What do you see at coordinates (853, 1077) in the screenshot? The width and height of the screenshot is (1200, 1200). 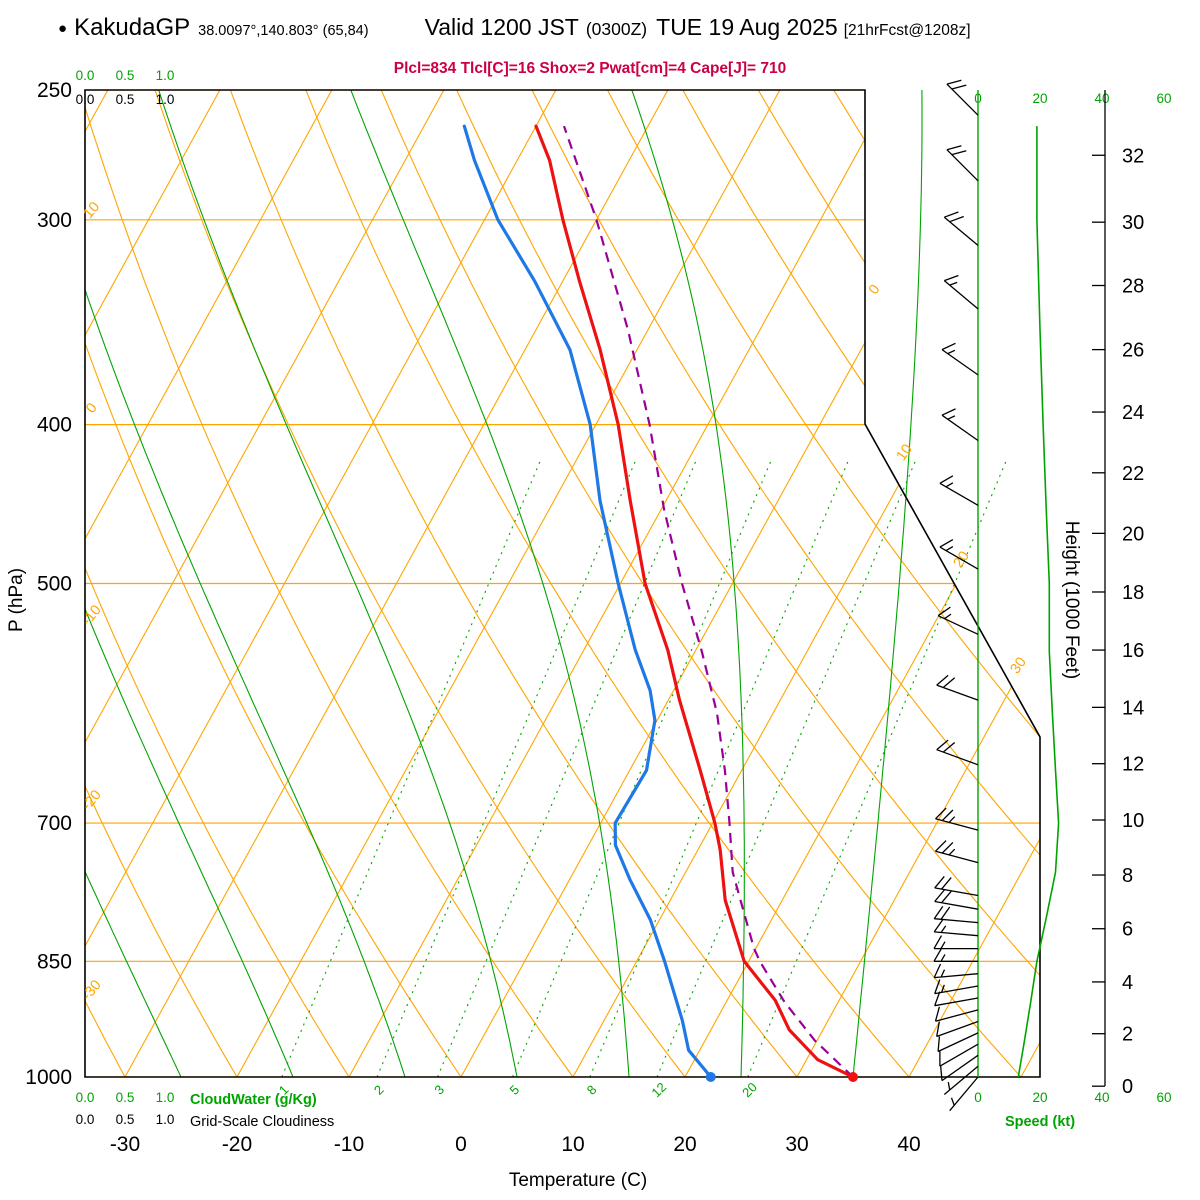 I see `surface-temperature-dot` at bounding box center [853, 1077].